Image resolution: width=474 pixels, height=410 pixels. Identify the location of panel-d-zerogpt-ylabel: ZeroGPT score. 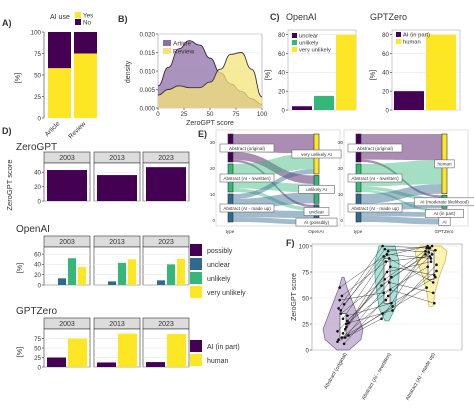
(9, 184).